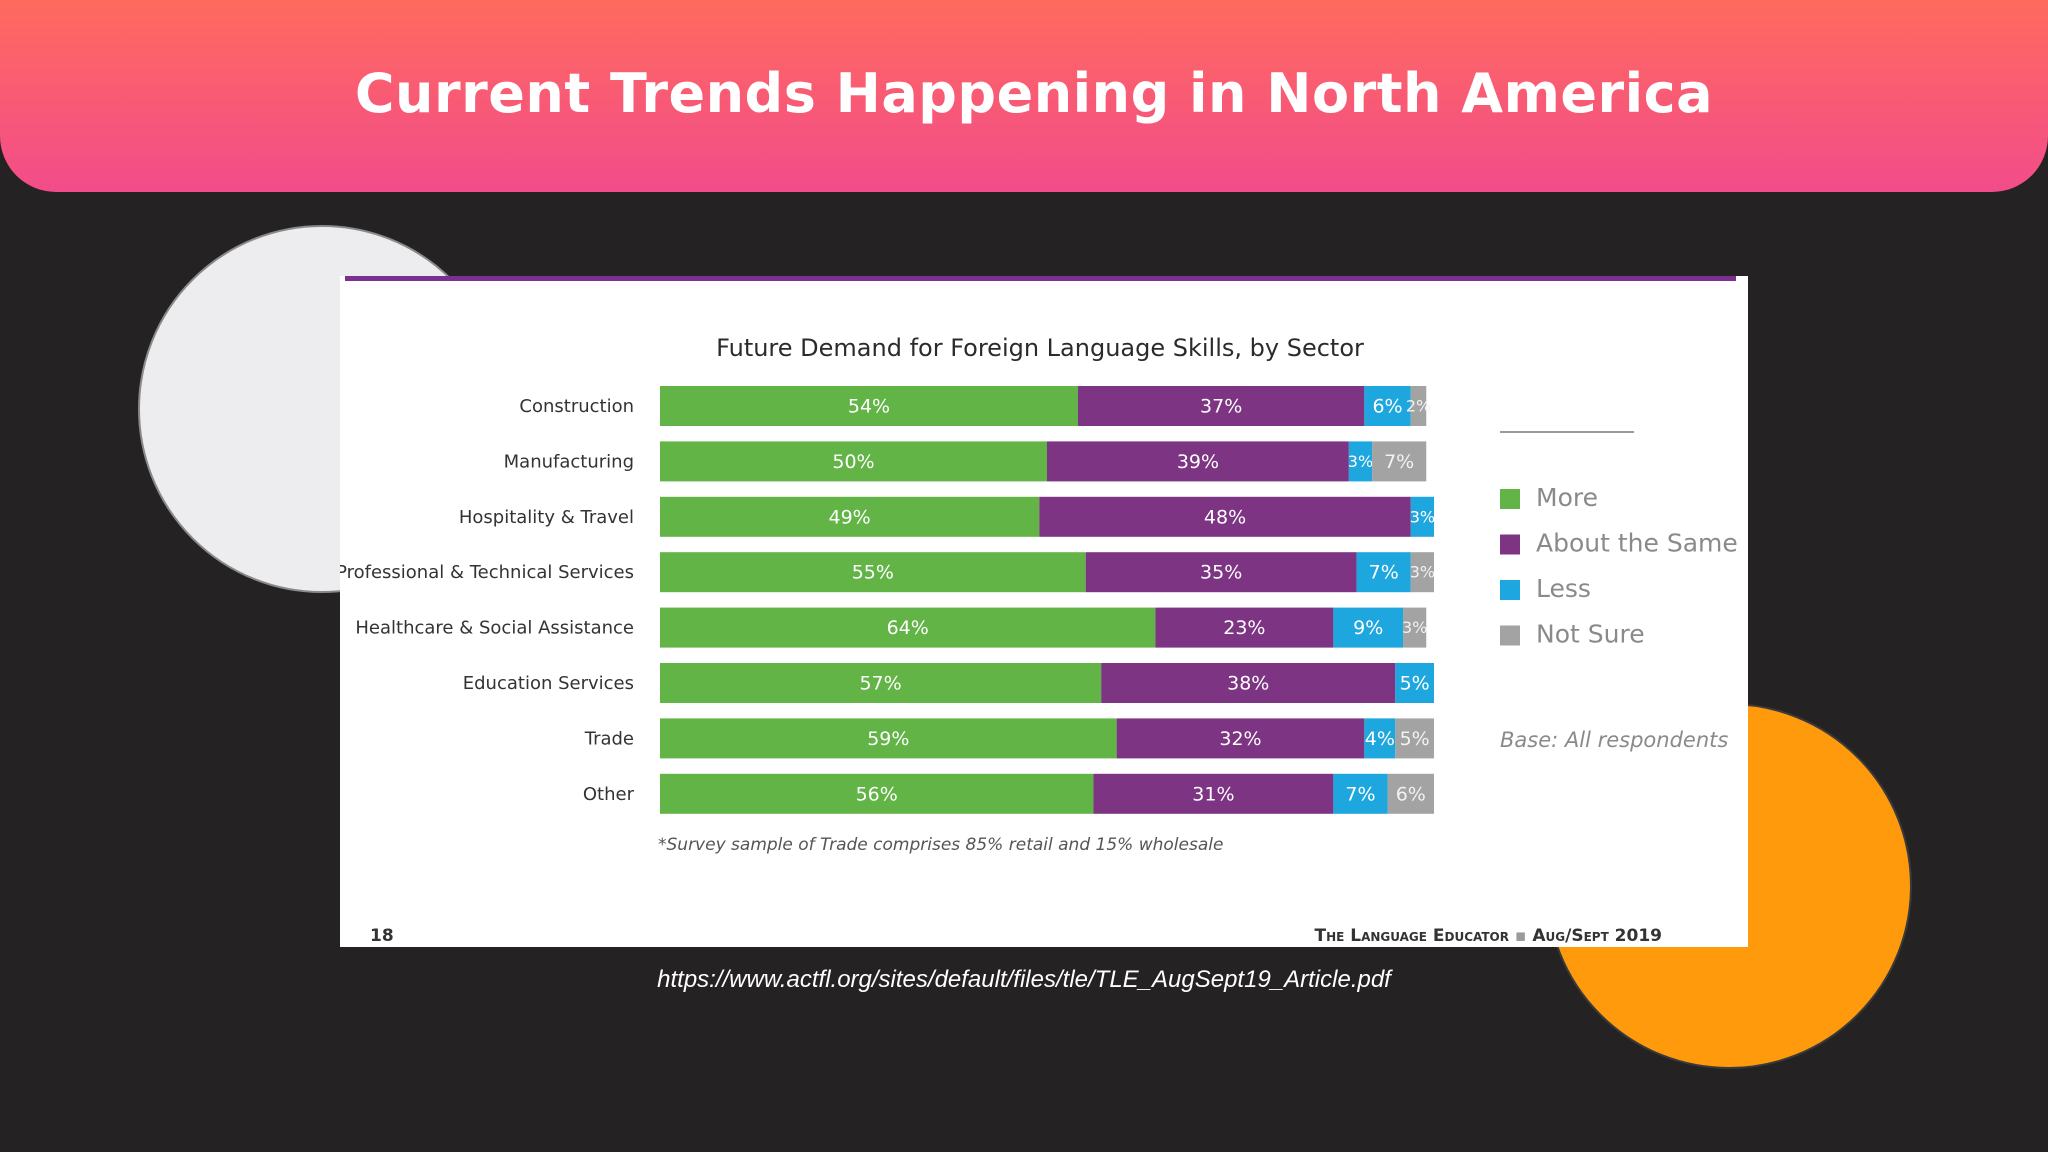 This screenshot has height=1152, width=2048. I want to click on bar-segment-professional-technical-services-more, so click(873, 572).